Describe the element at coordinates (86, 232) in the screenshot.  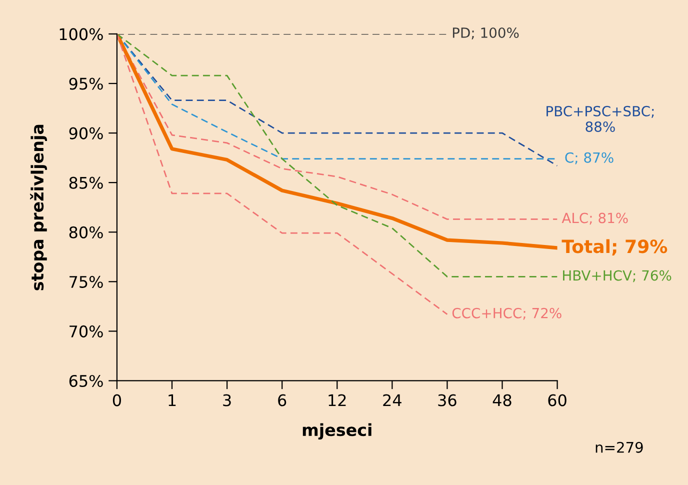
I see `y-tick-label: 80%` at that location.